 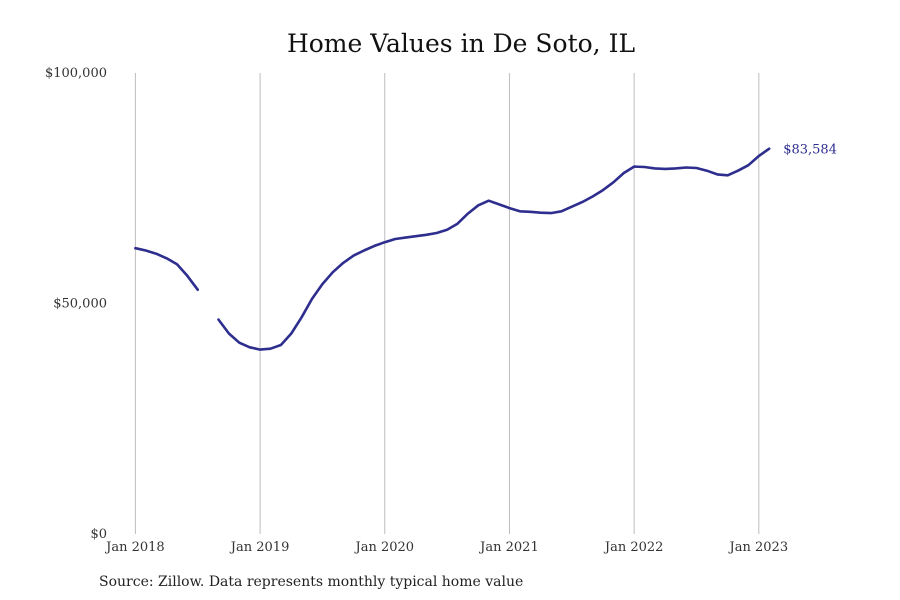 What do you see at coordinates (80, 304) in the screenshot?
I see `y-tick-label: $50,000` at bounding box center [80, 304].